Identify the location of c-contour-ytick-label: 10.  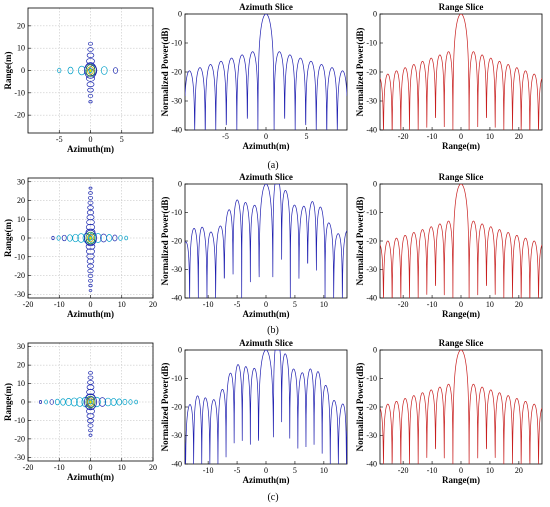
(21, 383).